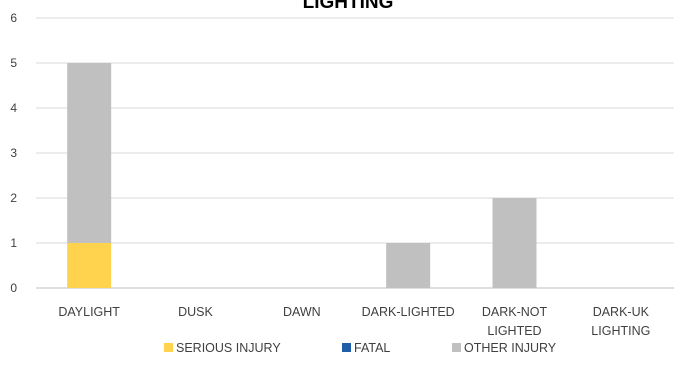 The width and height of the screenshot is (696, 387). Describe the element at coordinates (302, 312) in the screenshot. I see `x-tick-label: DAWN` at that location.